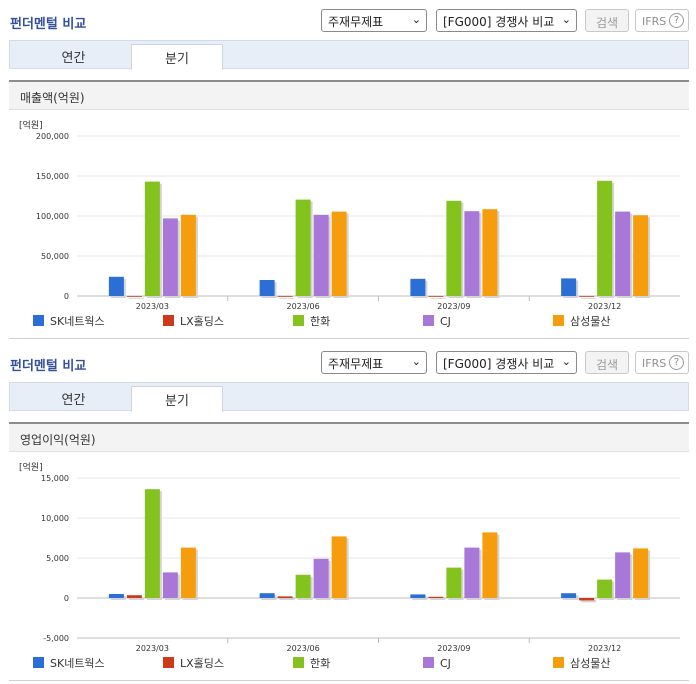  What do you see at coordinates (52, 216) in the screenshot?
I see `y-tick-label: 100,000` at bounding box center [52, 216].